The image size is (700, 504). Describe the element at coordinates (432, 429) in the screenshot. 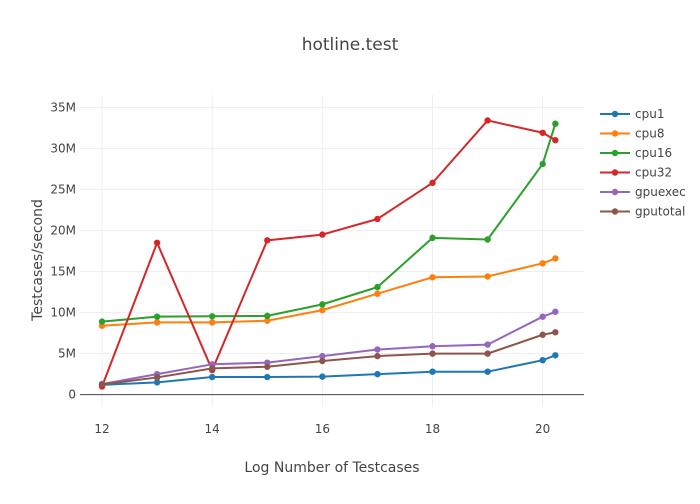

I see `x-tick-label: 18` at that location.